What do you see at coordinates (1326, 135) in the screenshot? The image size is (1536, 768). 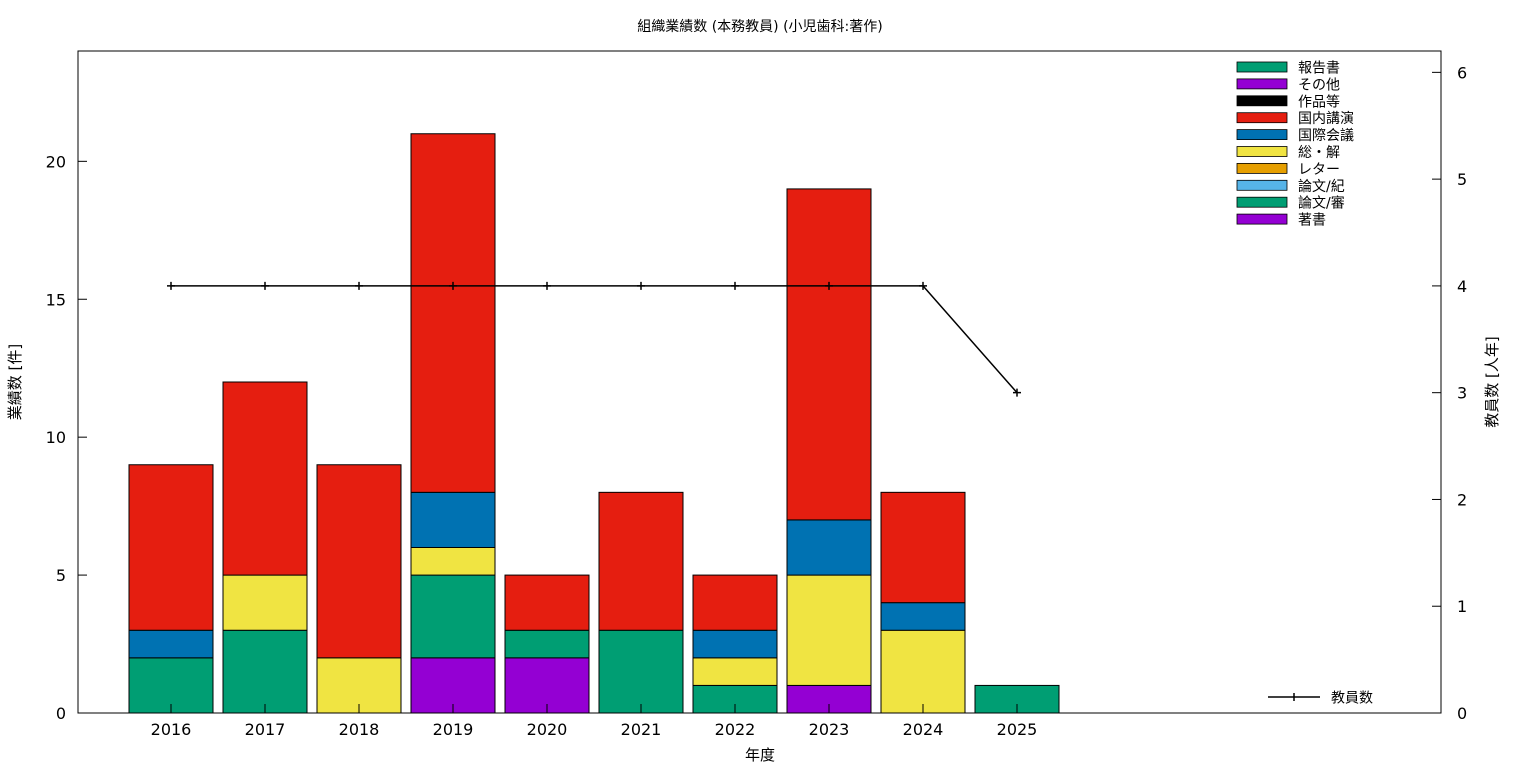 I see `legend-label: 国際会議` at bounding box center [1326, 135].